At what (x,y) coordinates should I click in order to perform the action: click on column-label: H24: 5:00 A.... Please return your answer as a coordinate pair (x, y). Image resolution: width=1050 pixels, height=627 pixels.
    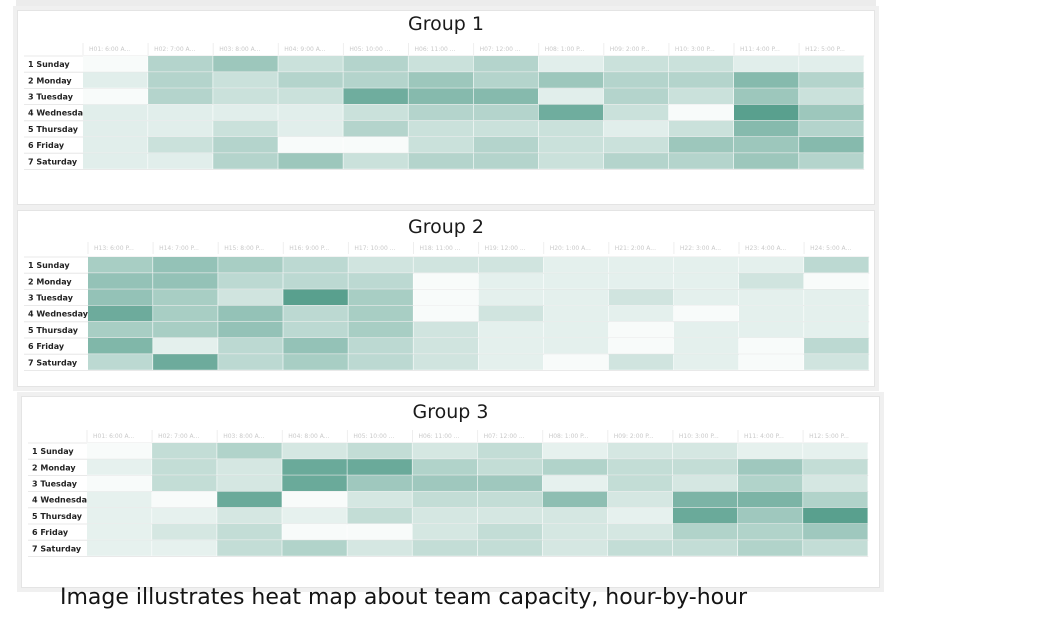
    Looking at the image, I should click on (830, 248).